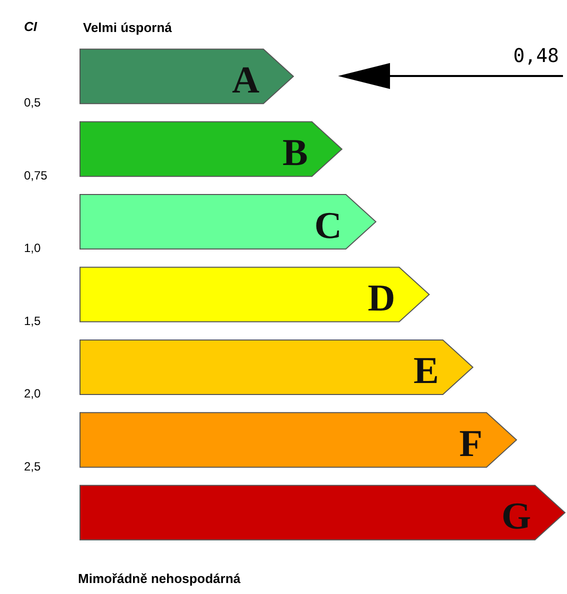 This screenshot has width=567, height=594. Describe the element at coordinates (328, 225) in the screenshot. I see `y-tick-label: C` at that location.